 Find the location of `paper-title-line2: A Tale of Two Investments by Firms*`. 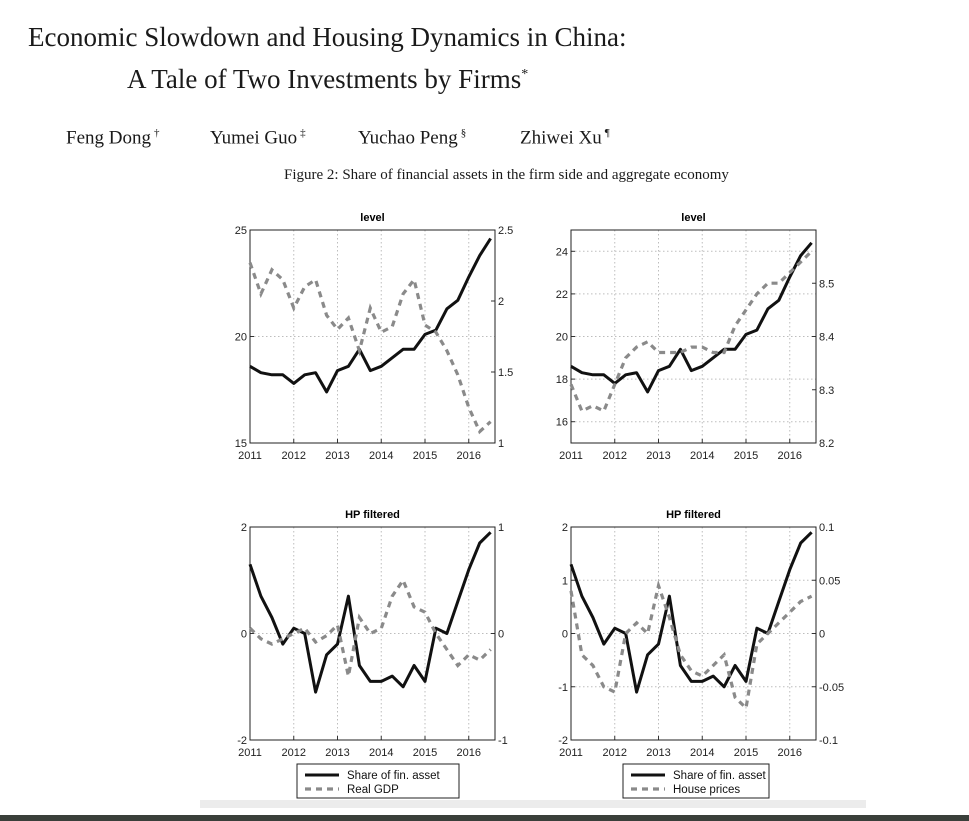

paper-title-line2: A Tale of Two Investments by Firms* is located at coordinates (327, 79).